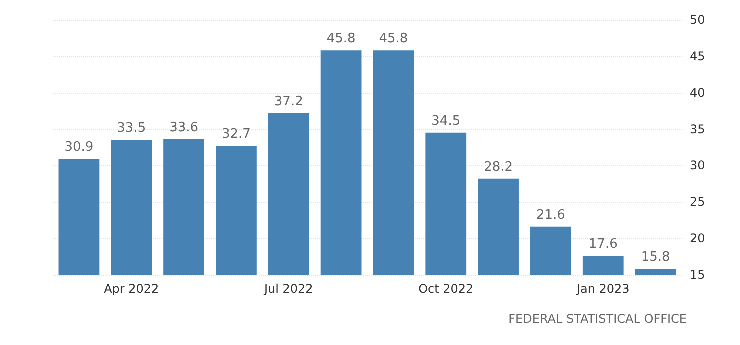  Describe the element at coordinates (698, 20) in the screenshot. I see `y-tick-label: 50` at that location.